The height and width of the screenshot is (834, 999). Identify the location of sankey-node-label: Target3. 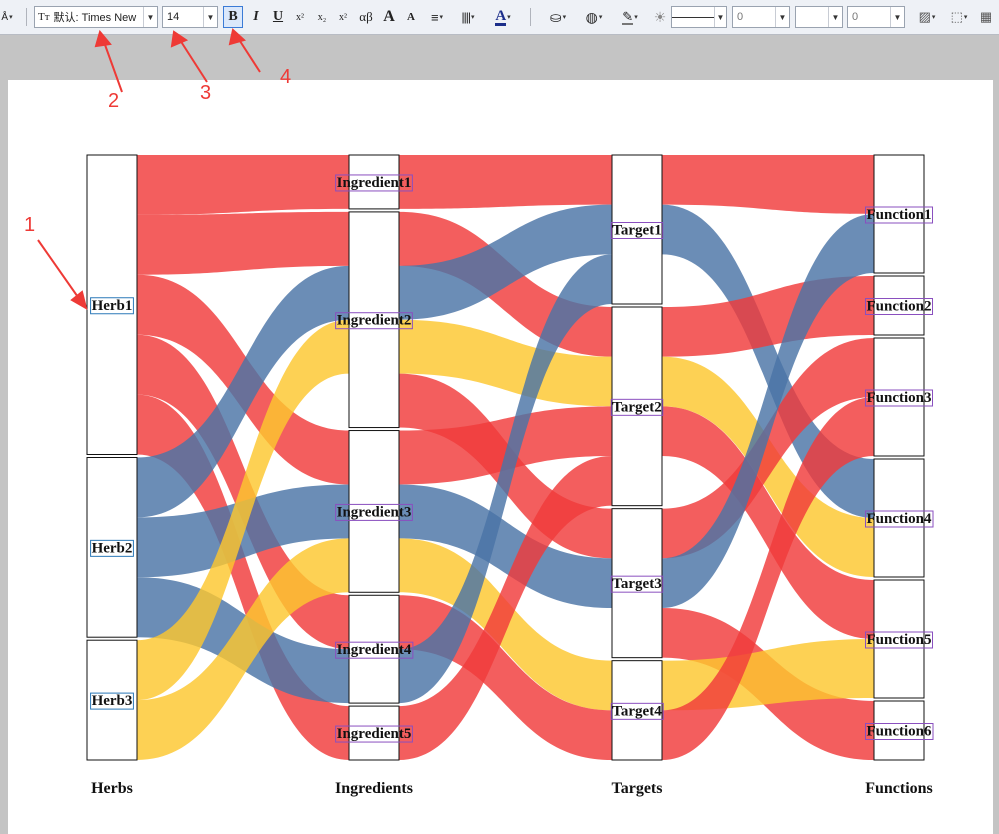
(636, 584).